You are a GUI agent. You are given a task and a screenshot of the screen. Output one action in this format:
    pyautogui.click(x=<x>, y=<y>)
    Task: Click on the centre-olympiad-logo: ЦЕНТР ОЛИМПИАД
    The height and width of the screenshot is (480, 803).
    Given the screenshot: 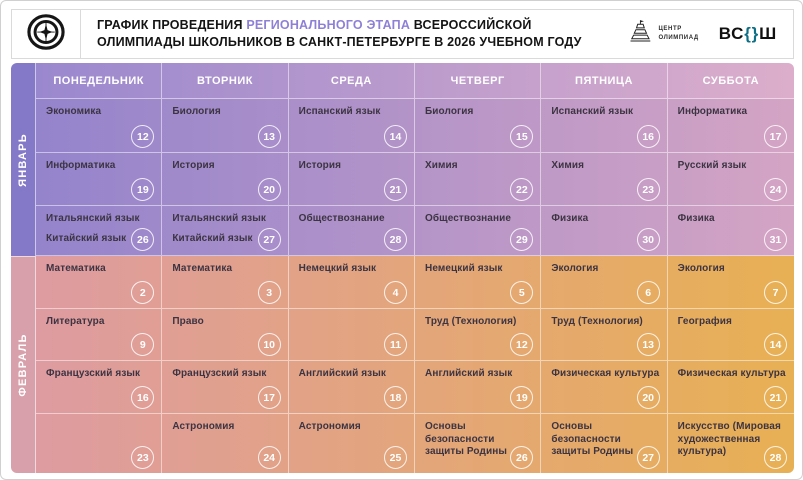 What is the action you would take?
    pyautogui.click(x=662, y=34)
    